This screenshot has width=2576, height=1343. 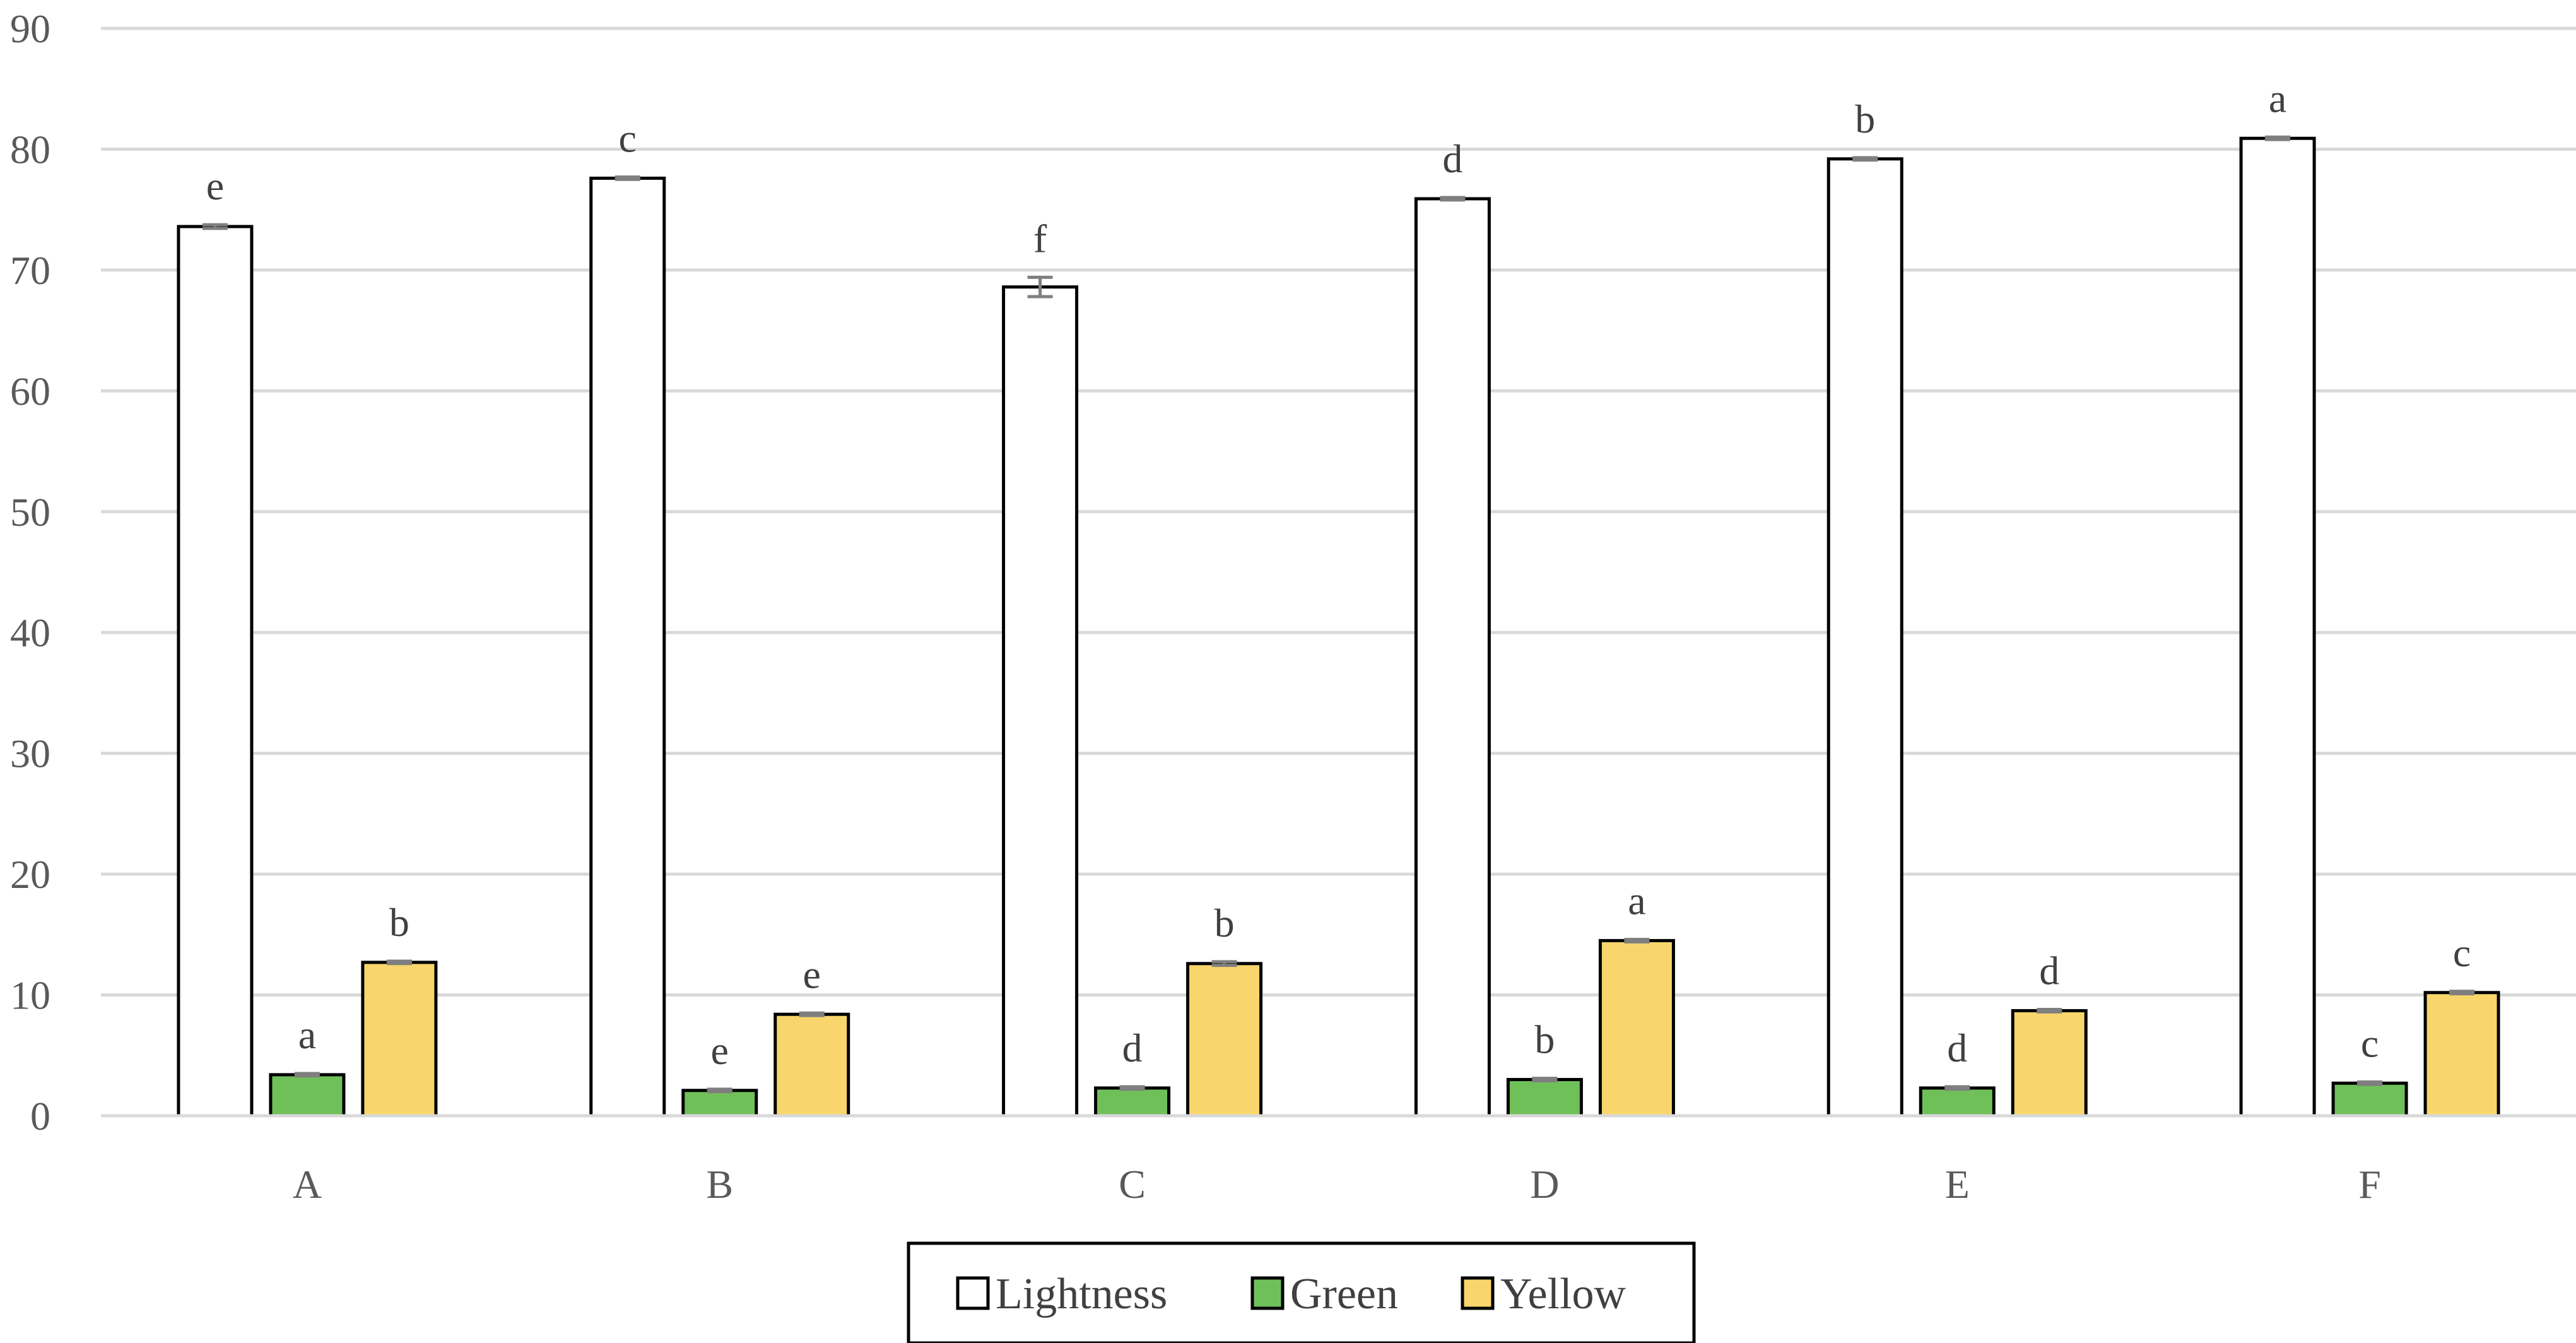 What do you see at coordinates (720, 1184) in the screenshot?
I see `x-tick-label: B` at bounding box center [720, 1184].